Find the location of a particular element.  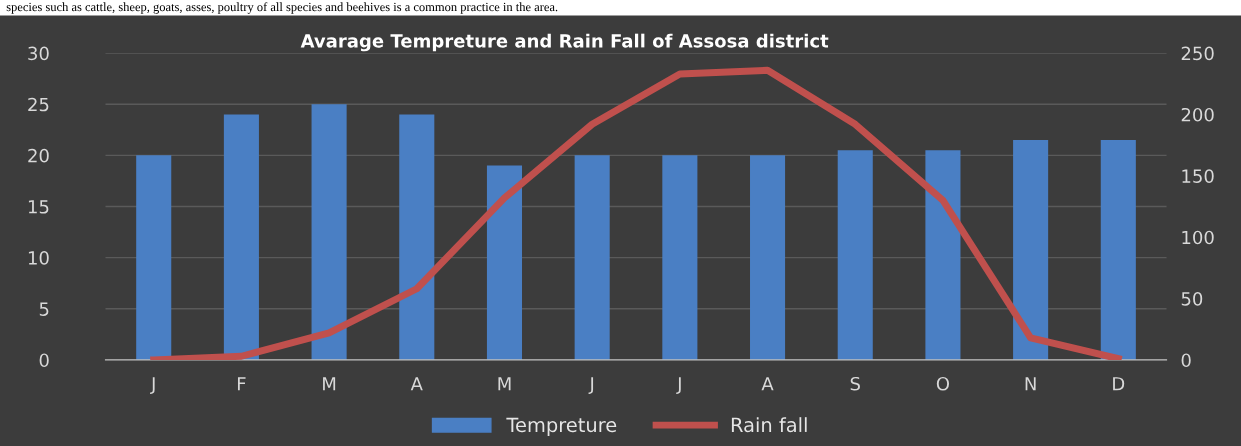

x-tick-label: O is located at coordinates (943, 383).